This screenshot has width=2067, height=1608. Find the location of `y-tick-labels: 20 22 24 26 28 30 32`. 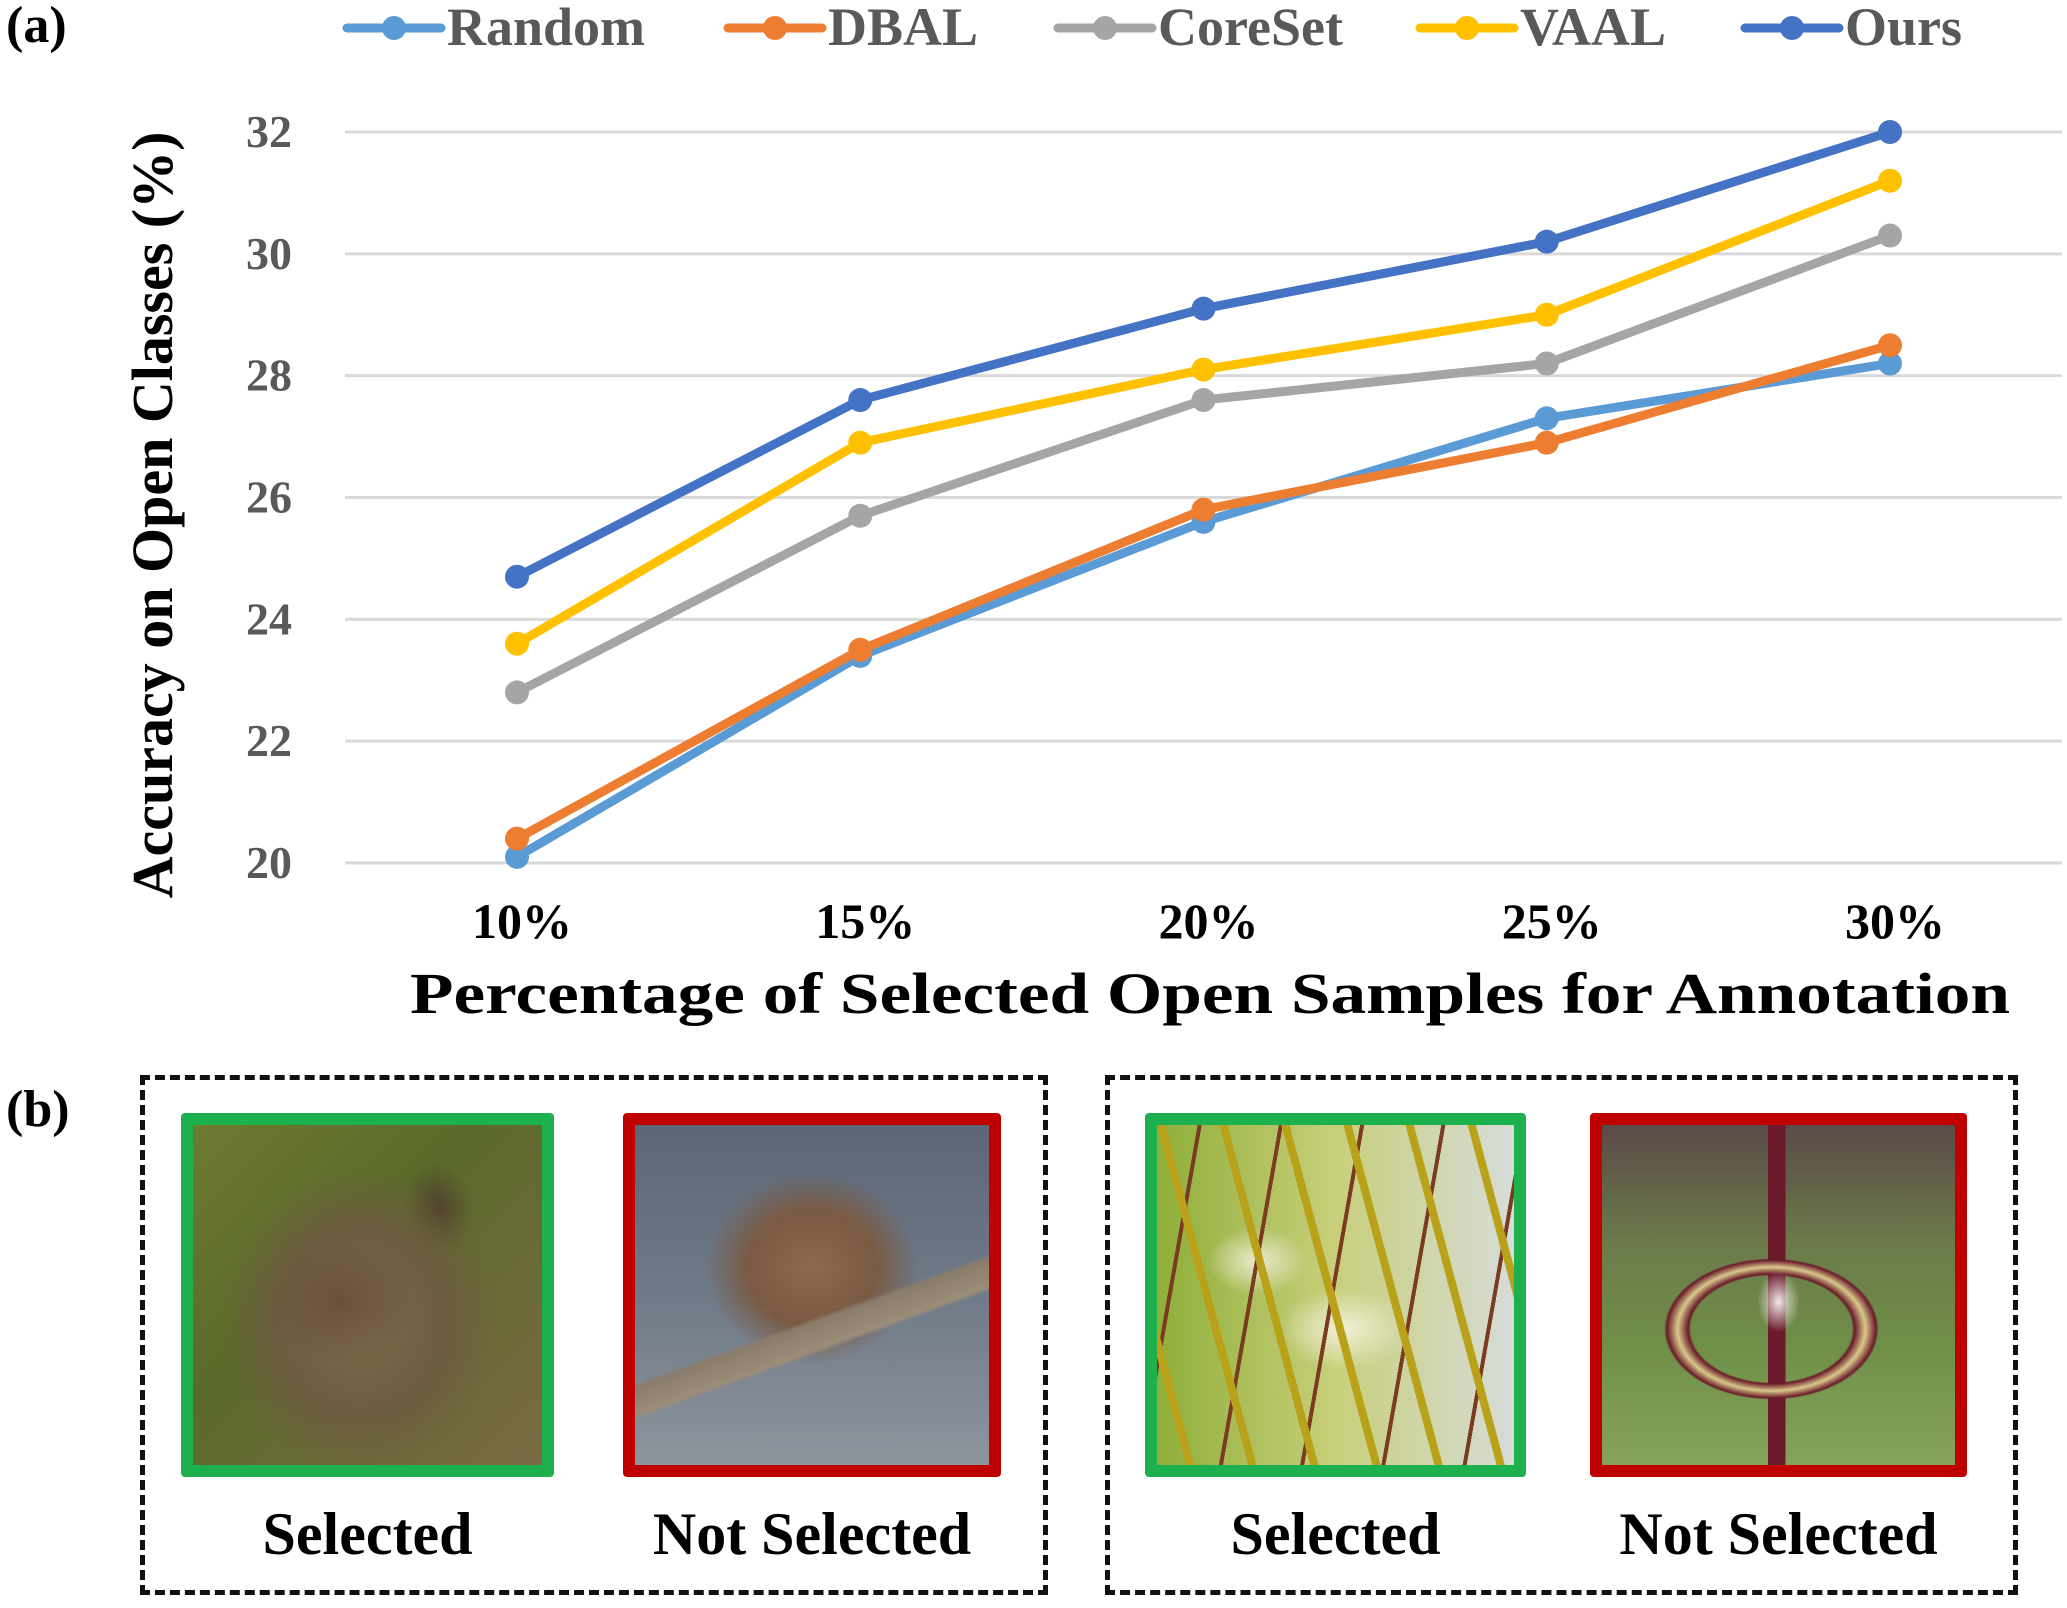

y-tick-labels: 20 22 24 26 28 30 32 is located at coordinates (269, 497).